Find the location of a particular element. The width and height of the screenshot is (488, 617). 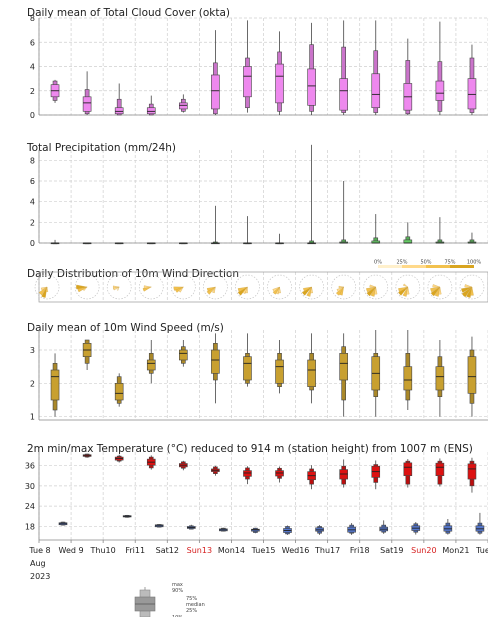

box-legend-label: 25% is located at coordinates (191, 611).